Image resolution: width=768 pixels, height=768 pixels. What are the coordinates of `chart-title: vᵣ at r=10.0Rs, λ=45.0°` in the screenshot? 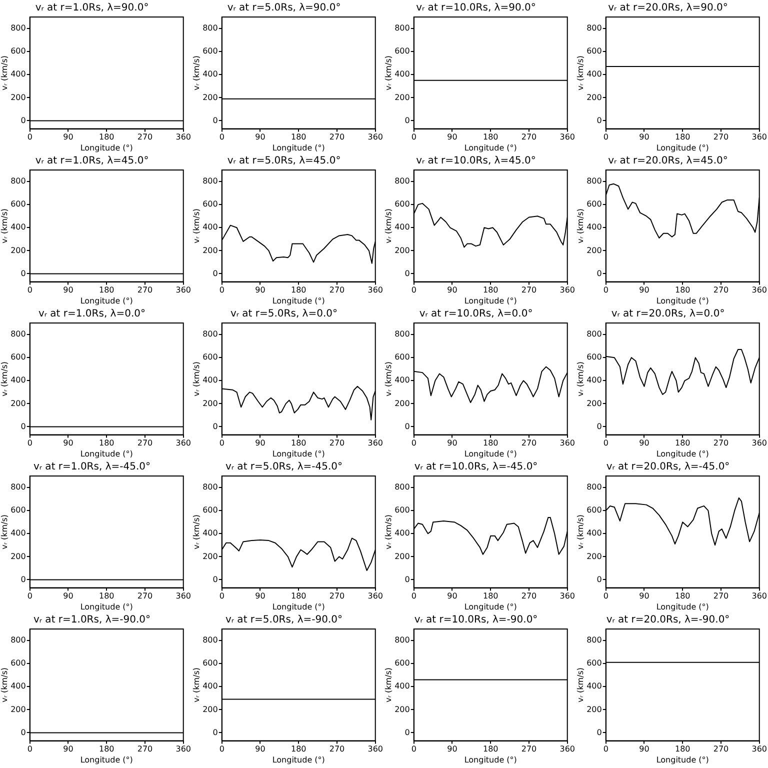 It's located at (476, 161).